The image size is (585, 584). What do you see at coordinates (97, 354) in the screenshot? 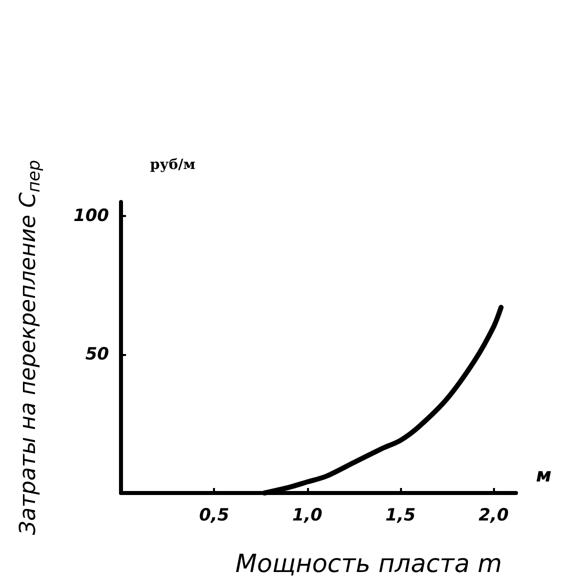
I see `y-tick-label: 50` at bounding box center [97, 354].